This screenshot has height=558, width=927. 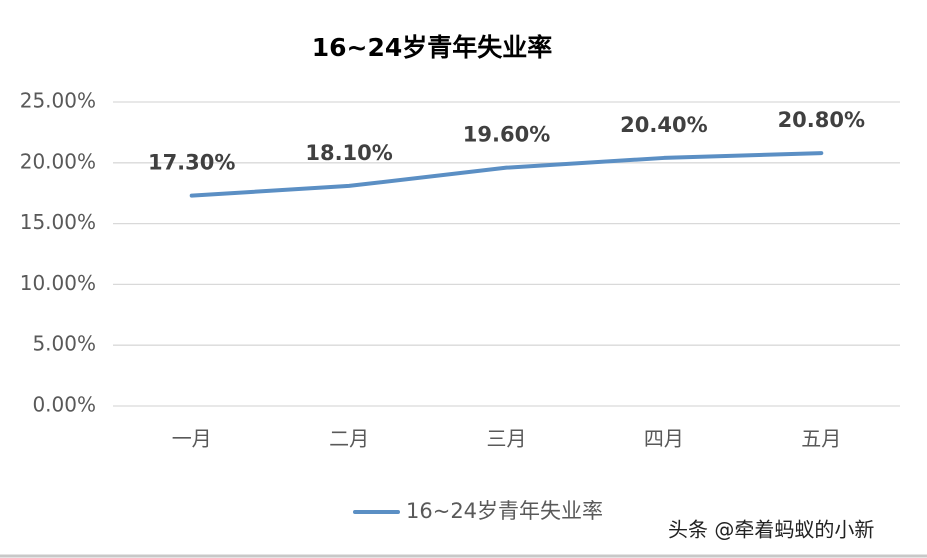 I want to click on x-tick-label: 四月, so click(x=664, y=439).